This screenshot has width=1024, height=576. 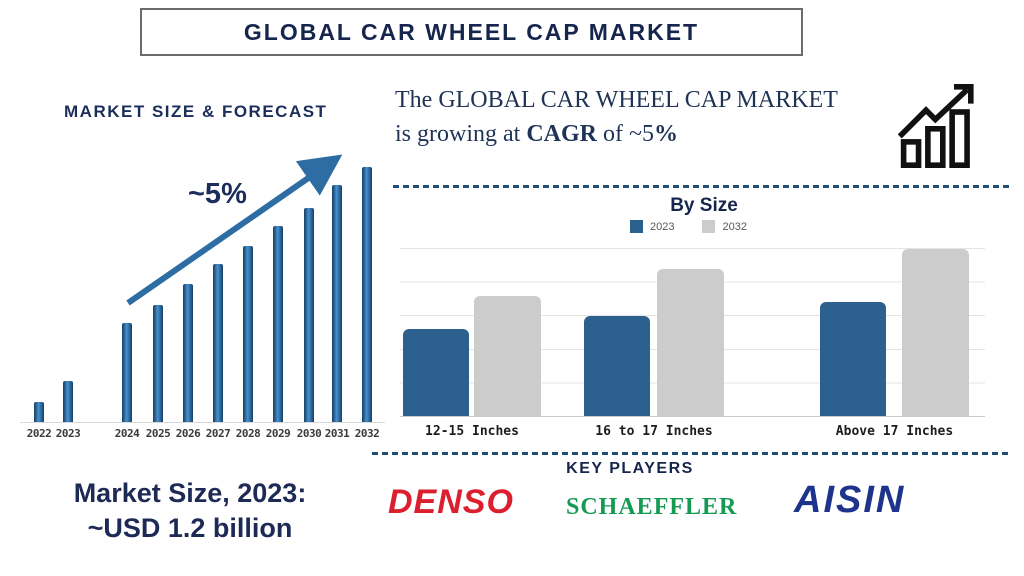 I want to click on year-label-2029: 2029, so click(x=278, y=433).